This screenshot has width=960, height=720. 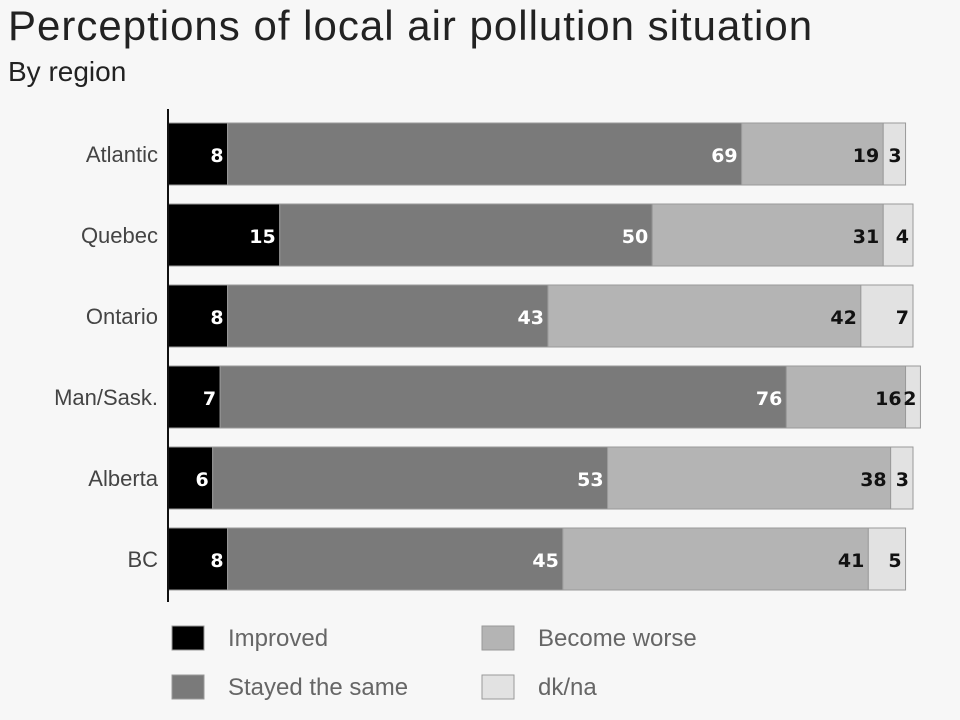 What do you see at coordinates (216, 318) in the screenshot?
I see `data-label-ontario-improved: 8` at bounding box center [216, 318].